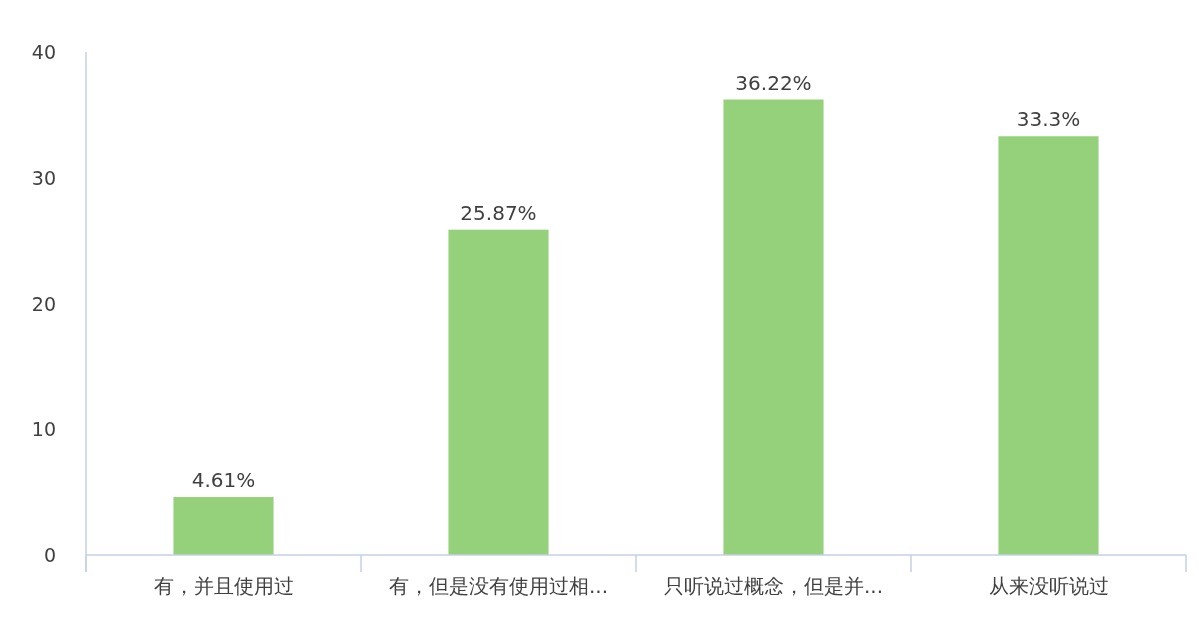  What do you see at coordinates (49, 555) in the screenshot?
I see `y-tick-label: 0` at bounding box center [49, 555].